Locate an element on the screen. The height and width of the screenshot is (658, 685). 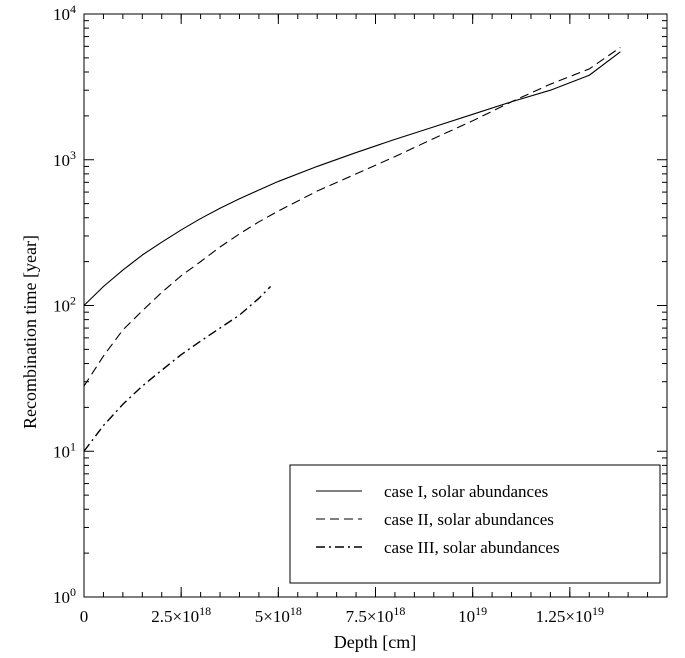
x-tick-label: 0 is located at coordinates (84, 616).